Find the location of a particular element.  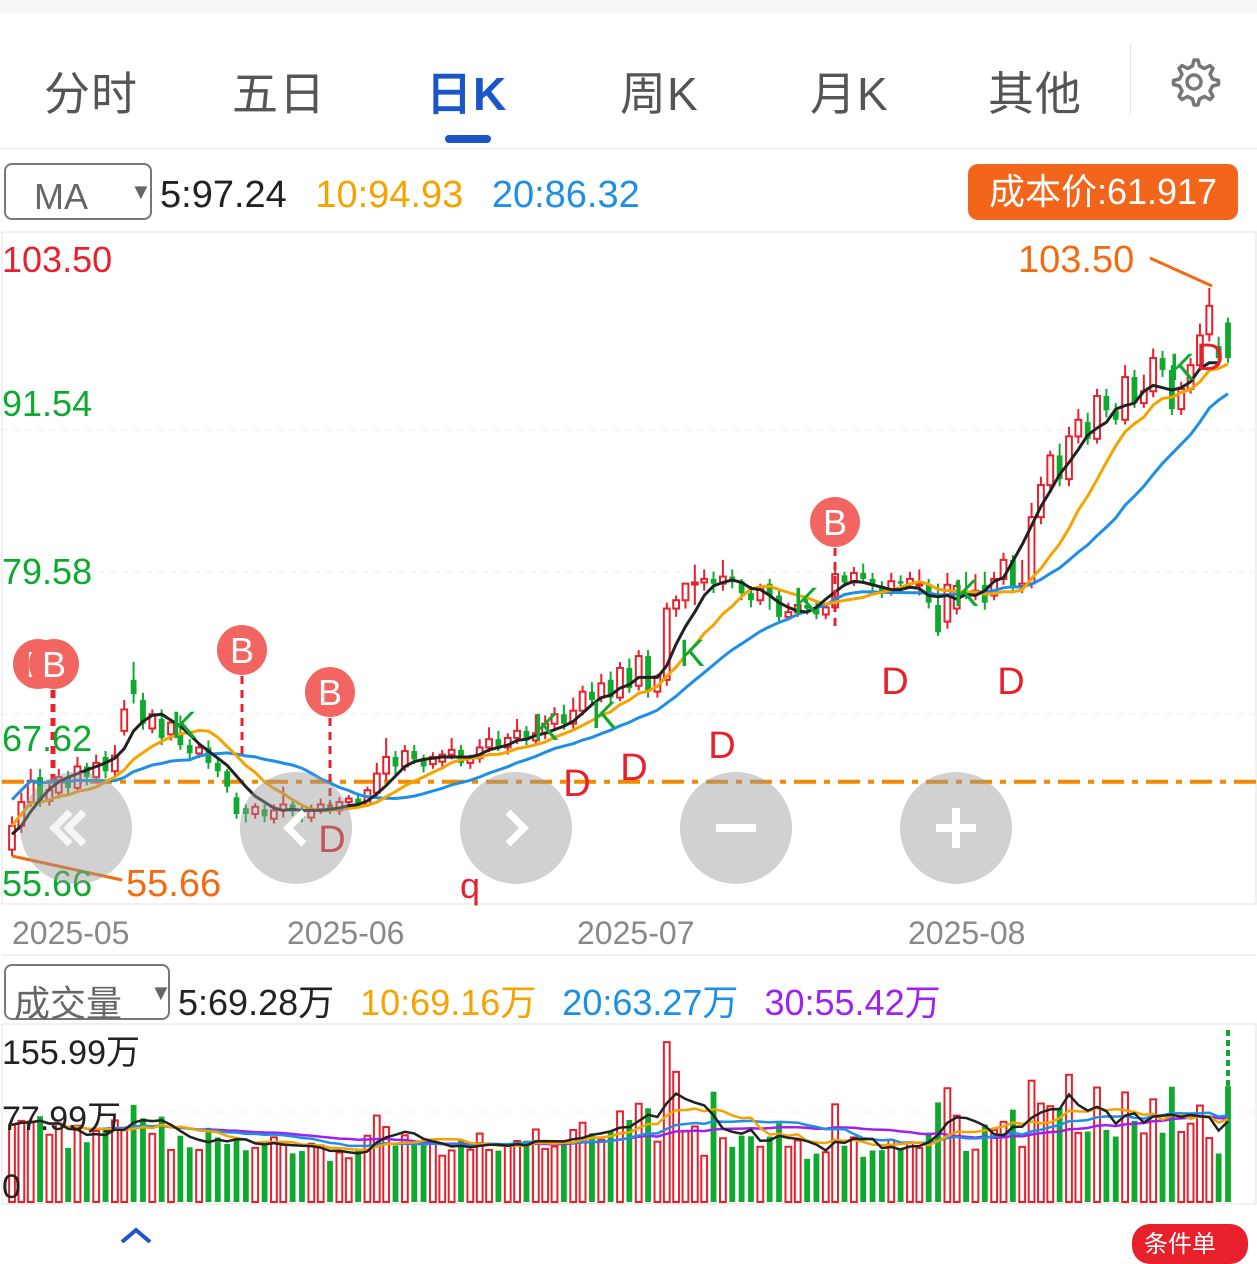

scroll-right-button is located at coordinates (516, 828).